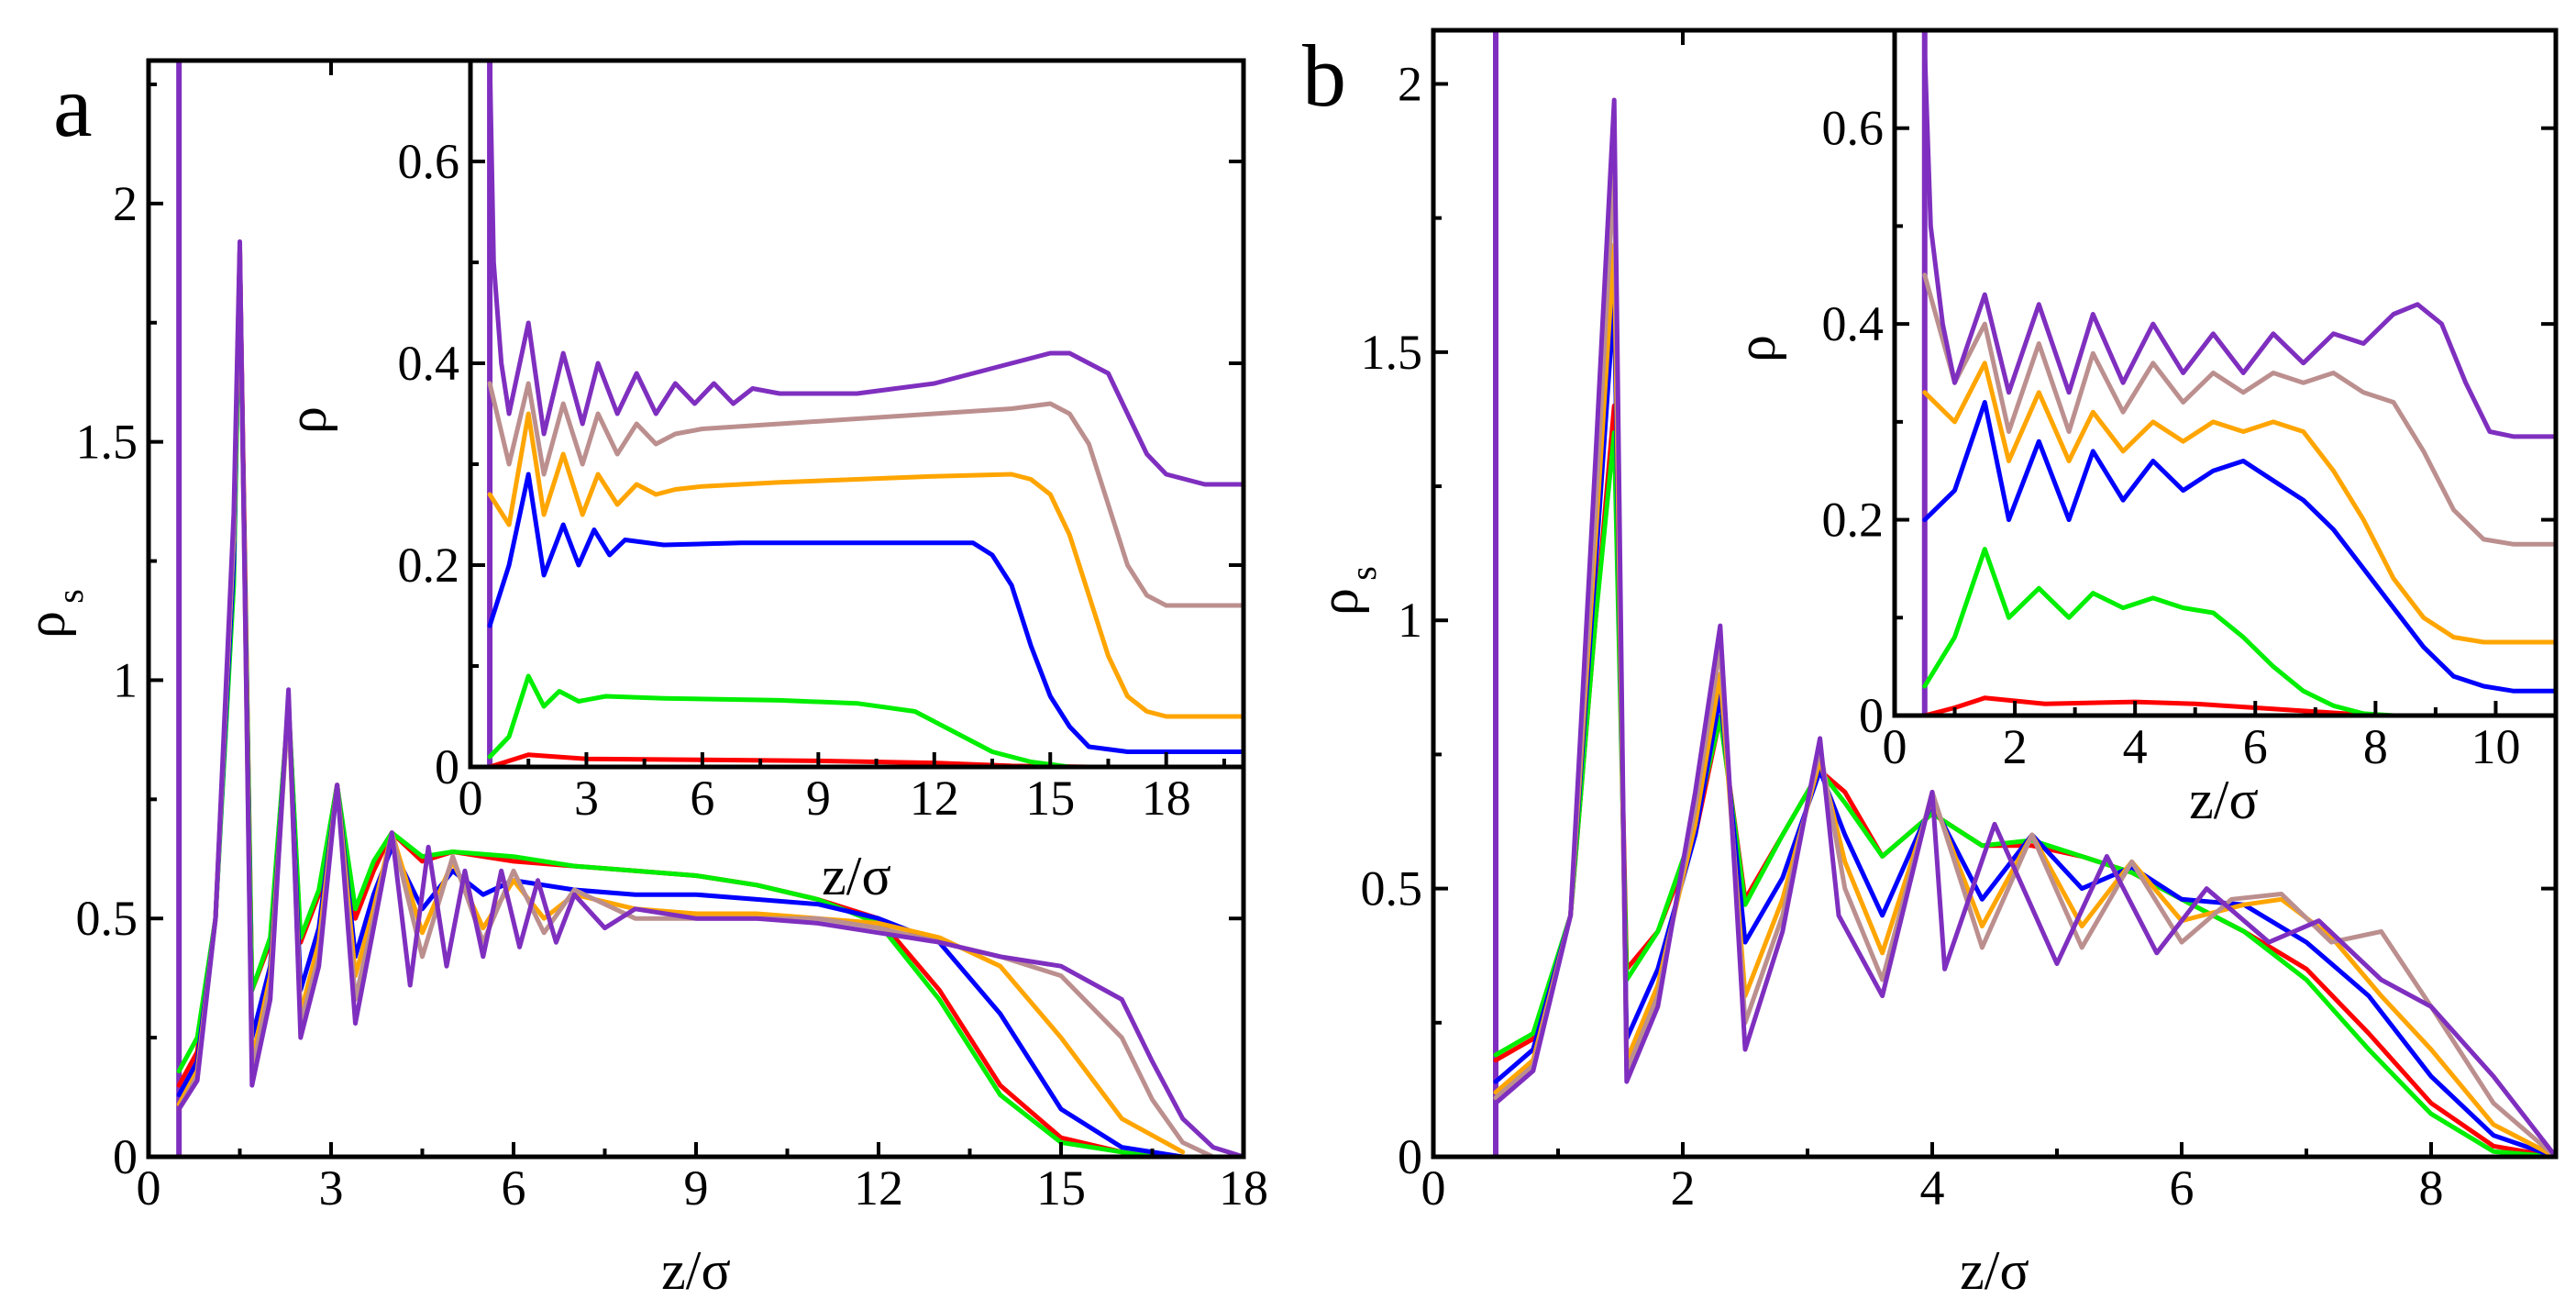 Image resolution: width=2576 pixels, height=1310 pixels. I want to click on panel-a-main-ylabel-text: ρ, so click(46, 624).